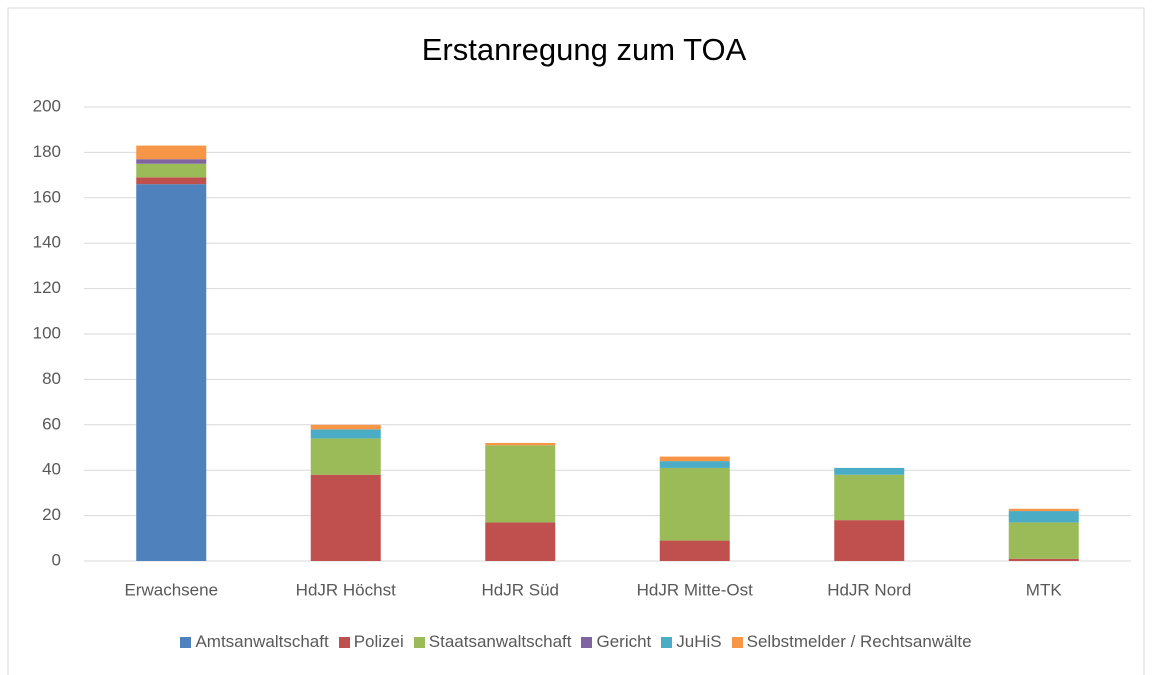  Describe the element at coordinates (584, 49) in the screenshot. I see `chart-title: Erstanregung zum TOA` at that location.